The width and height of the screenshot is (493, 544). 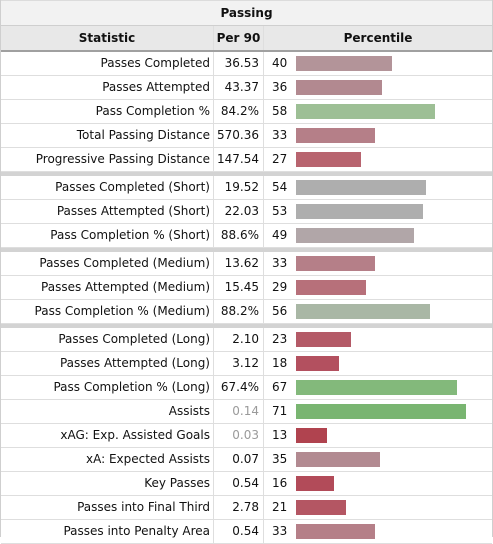 What do you see at coordinates (107, 339) in the screenshot?
I see `statistic-label: Passes Completed (Long)` at bounding box center [107, 339].